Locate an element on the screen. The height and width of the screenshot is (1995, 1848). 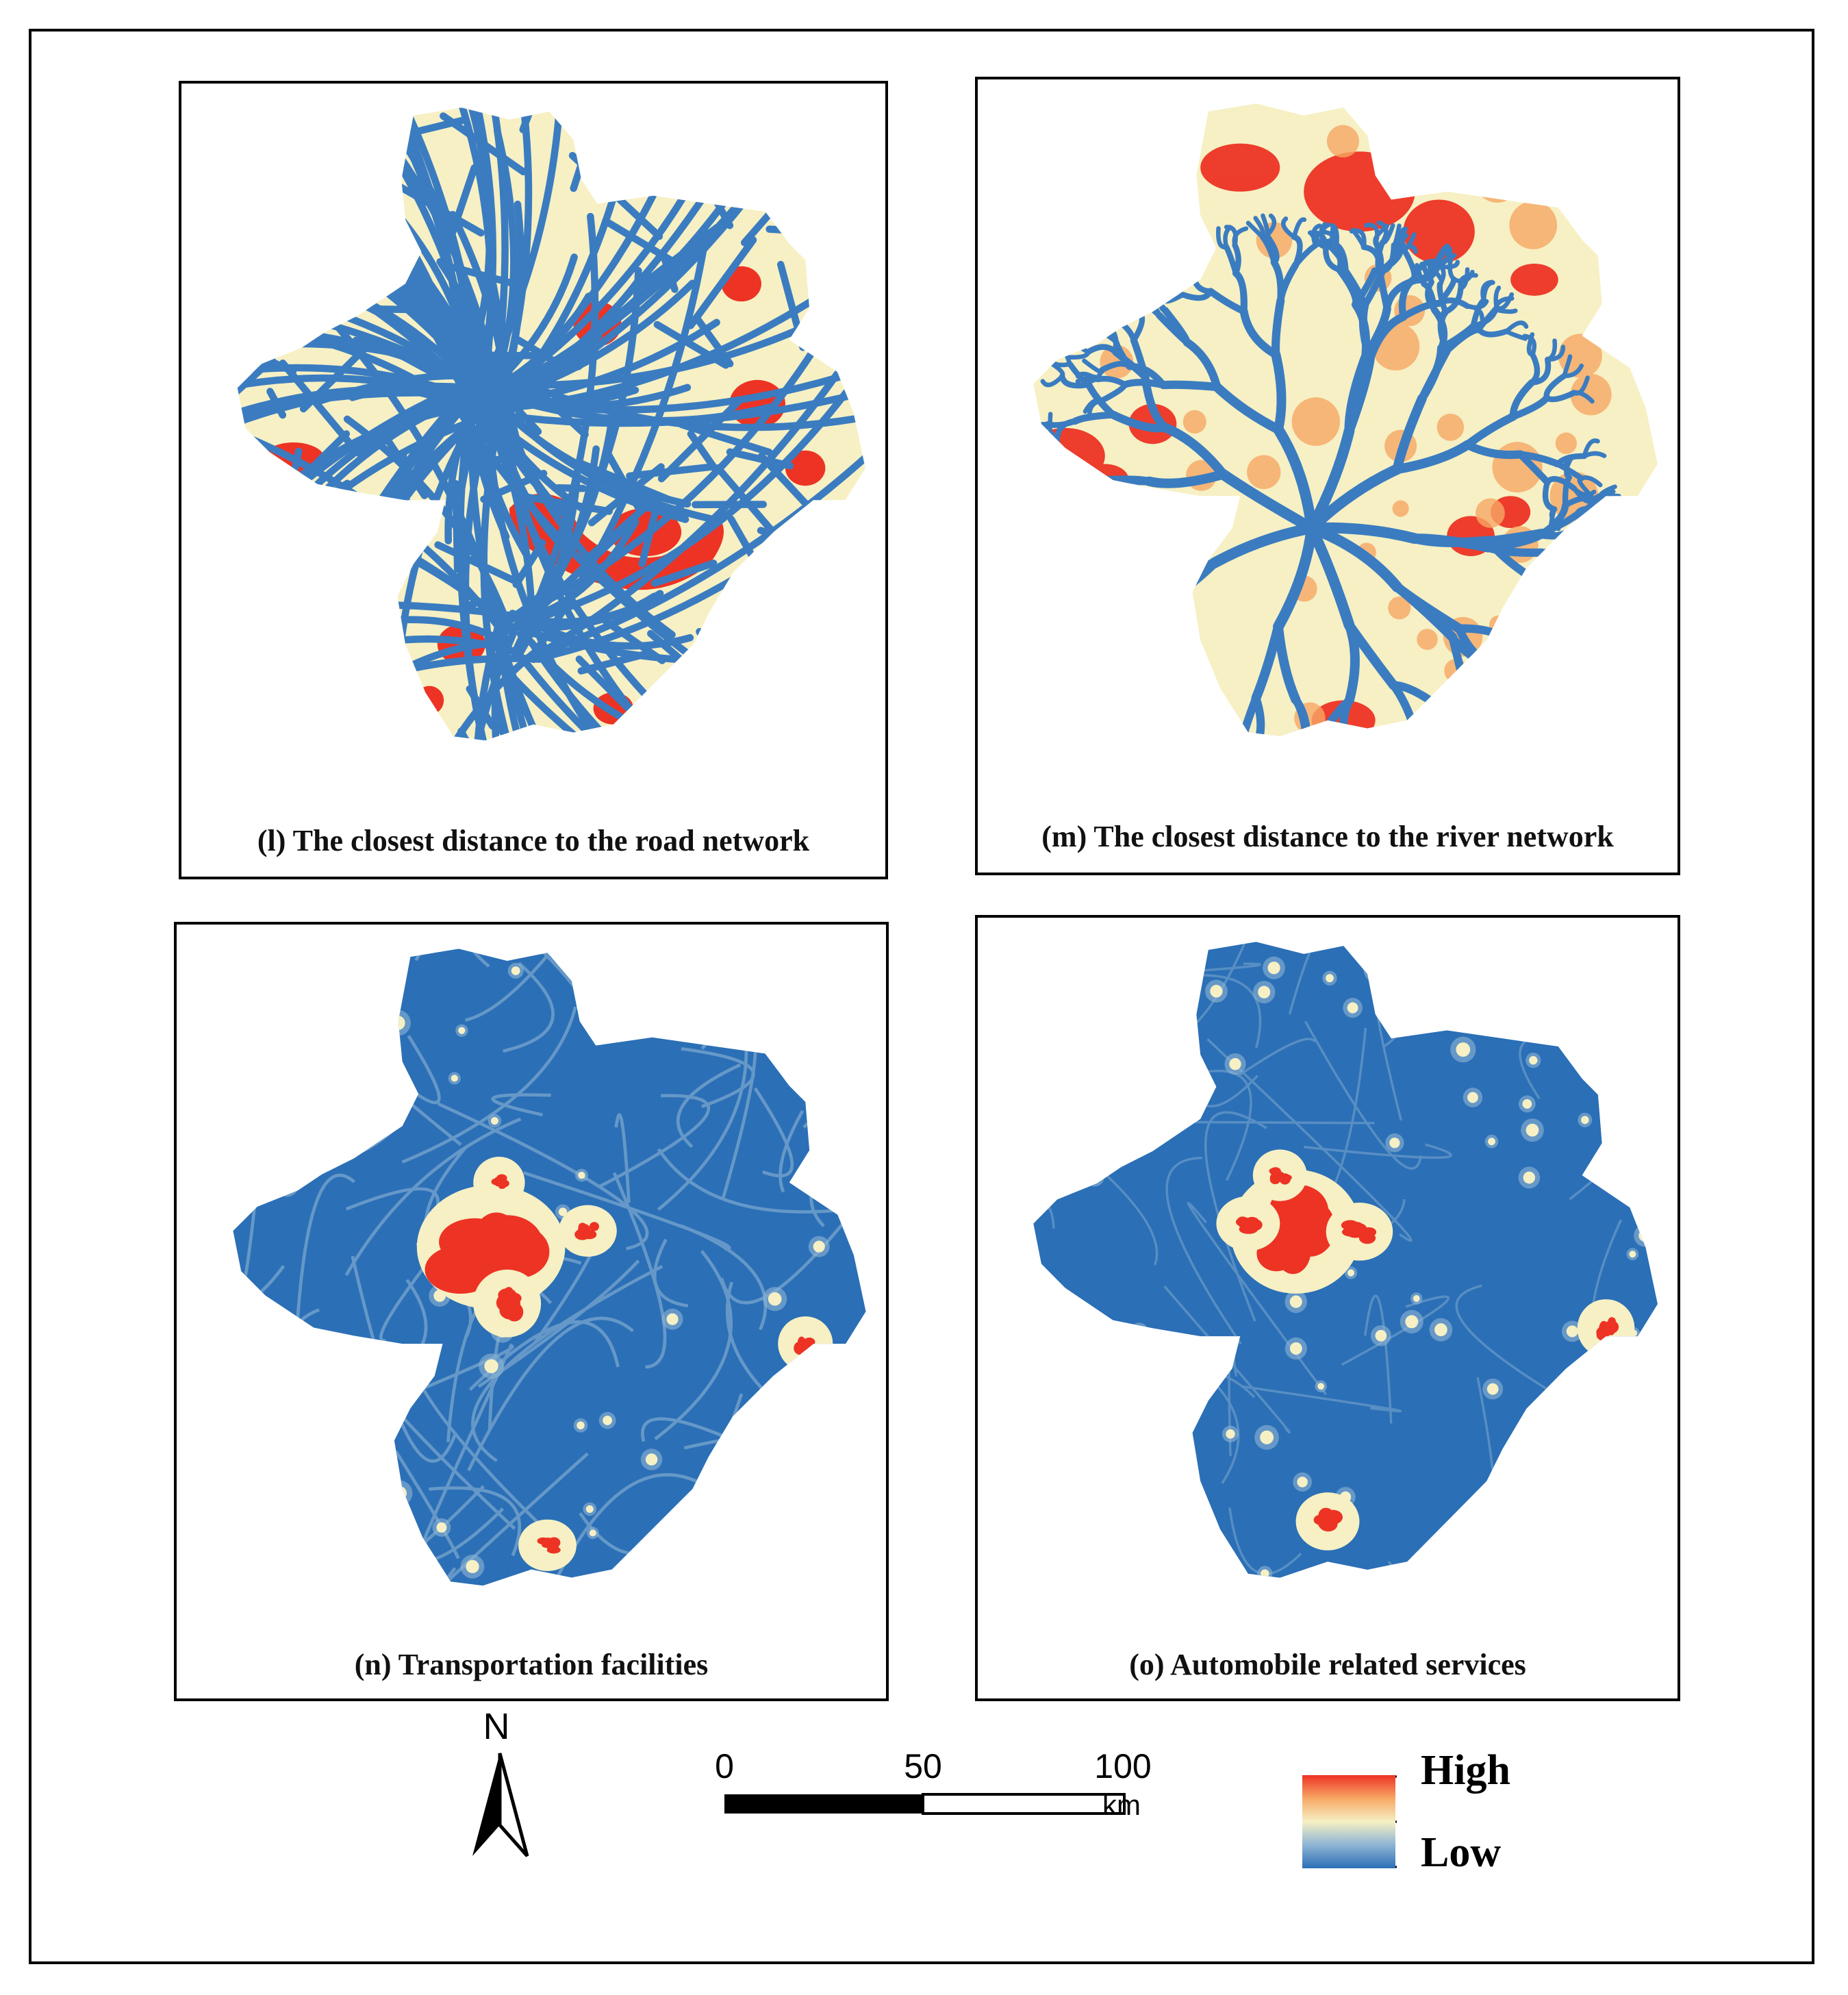
scale-tick-0: 0 is located at coordinates (724, 1766).